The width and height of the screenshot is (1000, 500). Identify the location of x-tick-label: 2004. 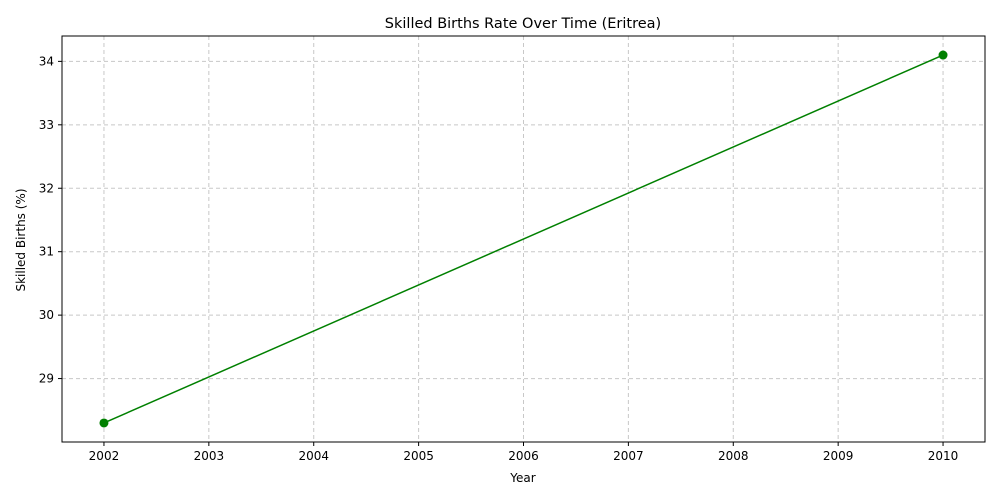
(313, 456).